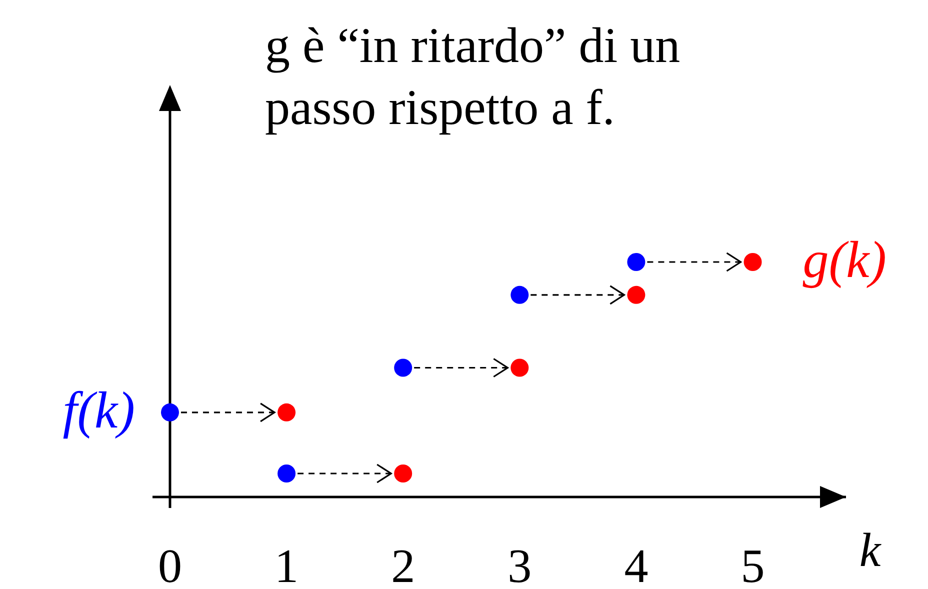  What do you see at coordinates (286, 564) in the screenshot?
I see `x-tick-label: 1` at bounding box center [286, 564].